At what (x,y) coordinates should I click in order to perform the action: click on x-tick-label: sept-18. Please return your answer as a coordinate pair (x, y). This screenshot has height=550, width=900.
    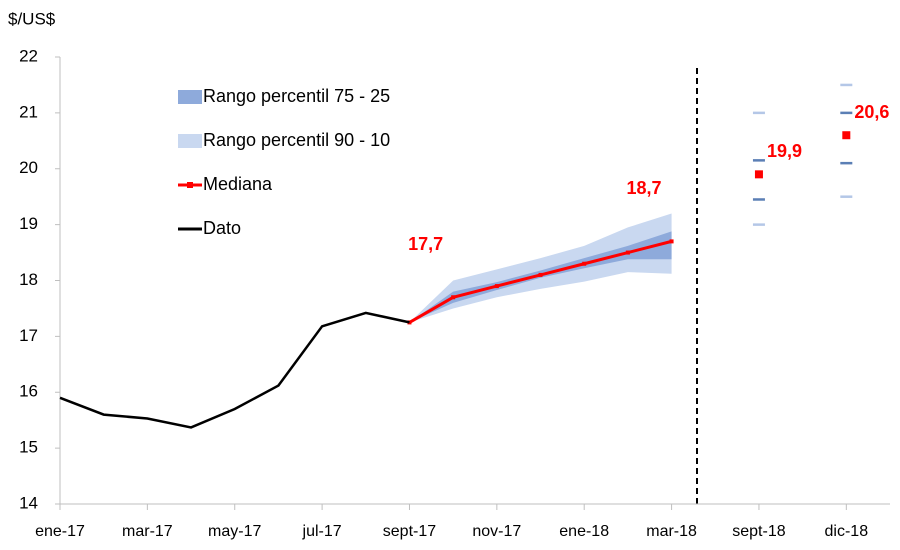
    Looking at the image, I should click on (758, 531).